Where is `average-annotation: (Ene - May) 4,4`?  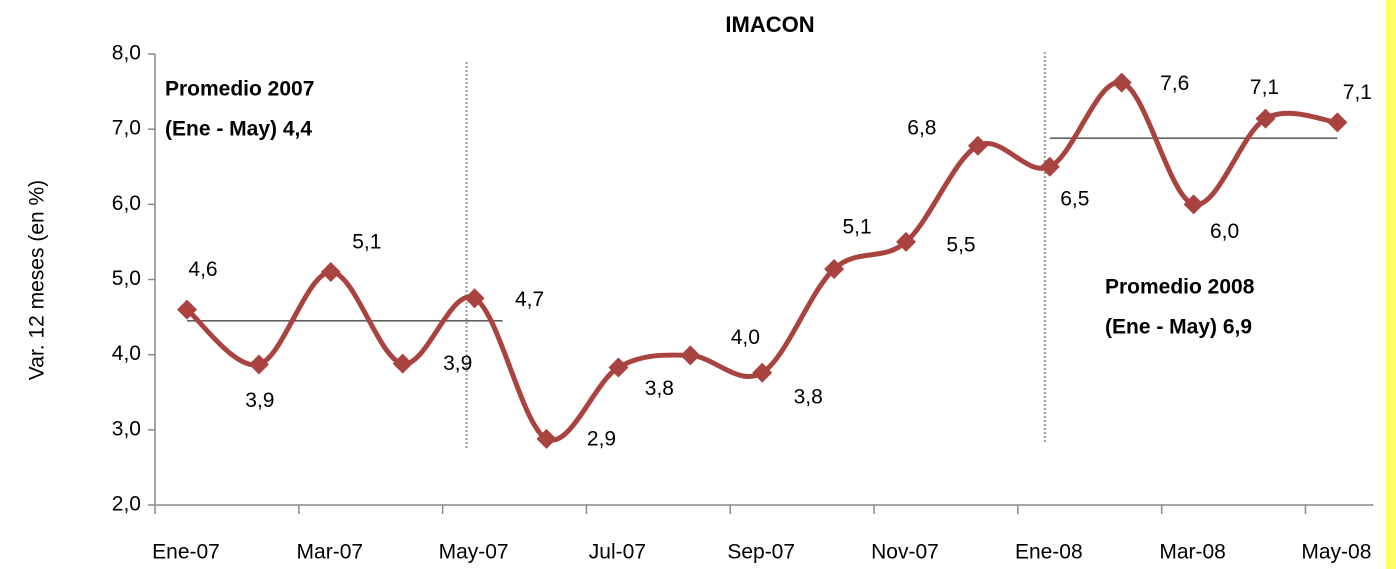 average-annotation: (Ene - May) 4,4 is located at coordinates (238, 129).